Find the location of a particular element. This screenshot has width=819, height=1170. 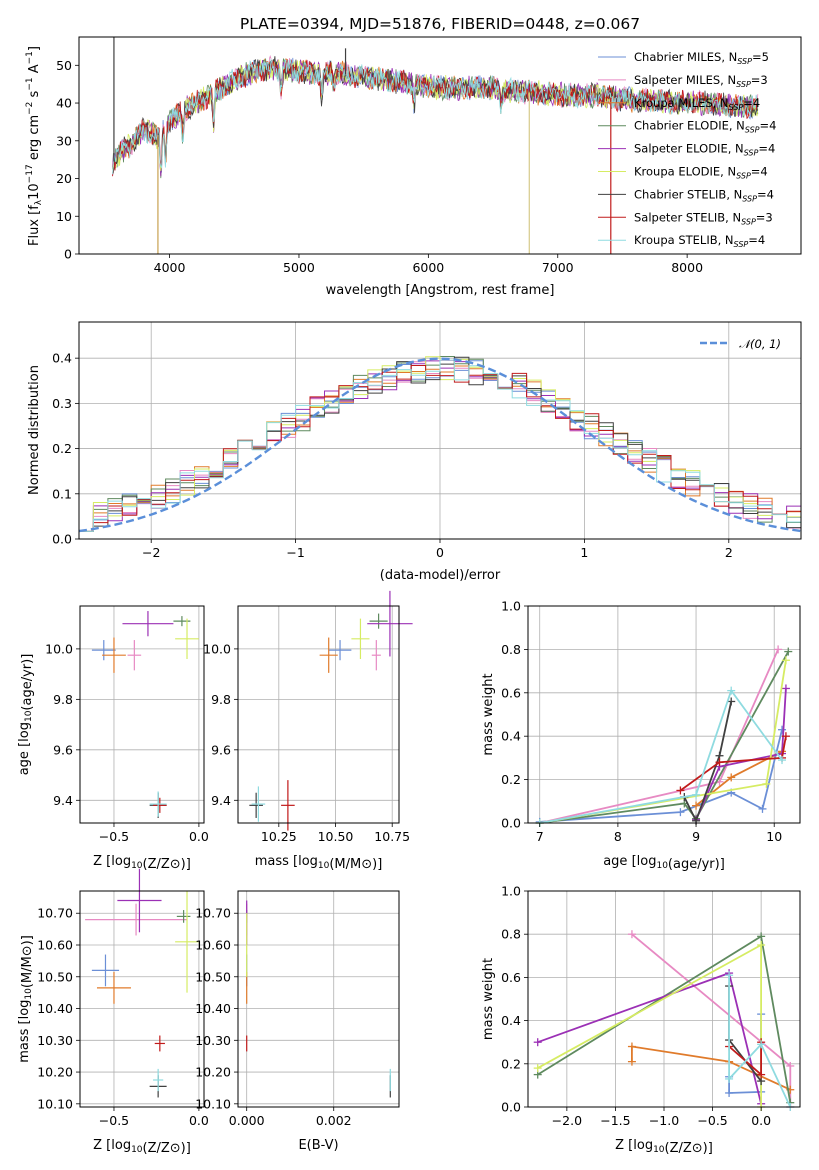

y-axis-label: age [log10(age/yr)] is located at coordinates (26, 715).